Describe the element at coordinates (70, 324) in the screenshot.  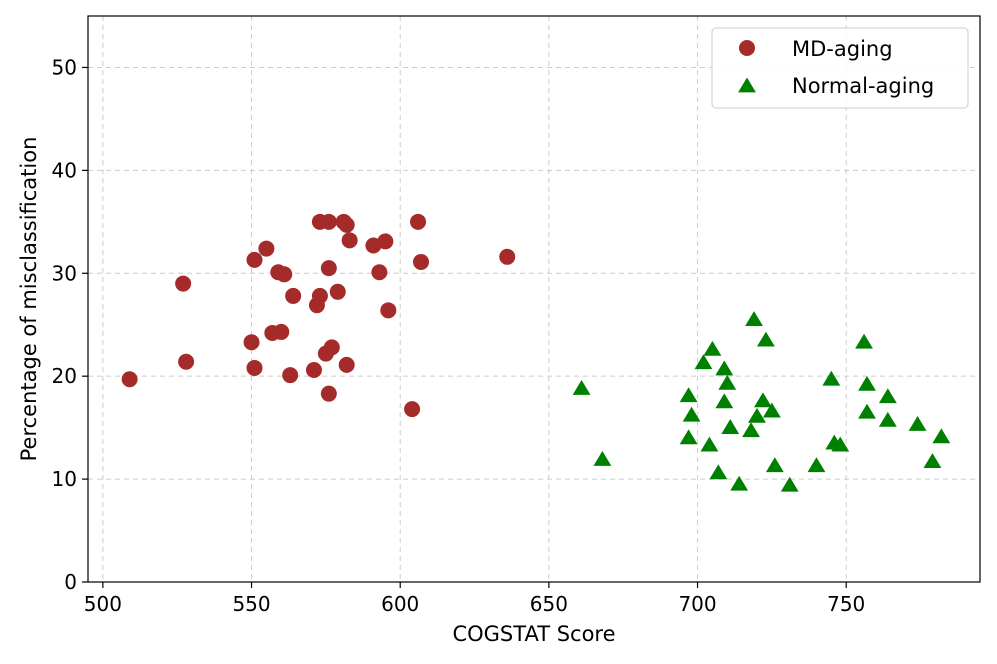
I see `y-axis-ticks: 0 10 20 30 40 50` at that location.